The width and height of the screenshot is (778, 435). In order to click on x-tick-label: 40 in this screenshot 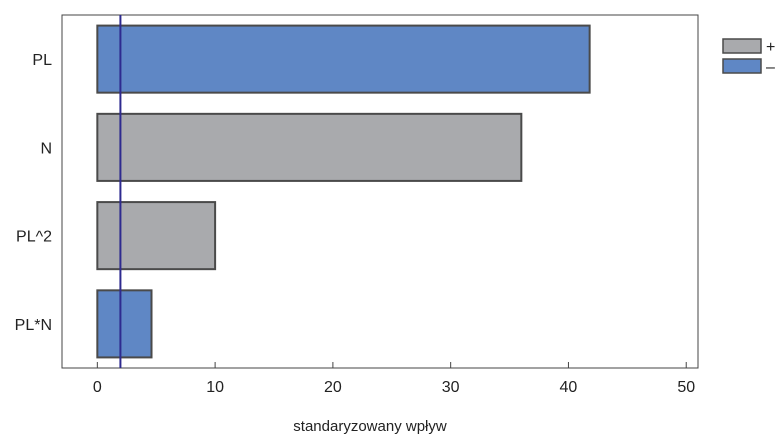, I will do `click(569, 387)`.